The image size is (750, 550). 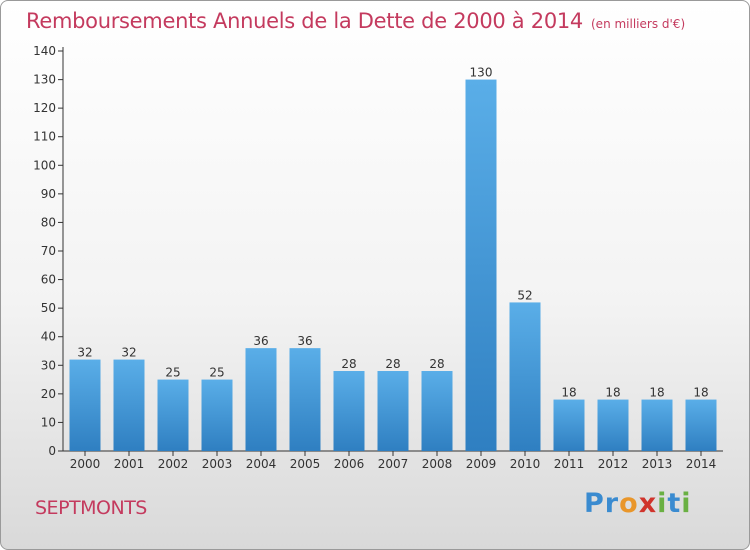 What do you see at coordinates (48, 280) in the screenshot?
I see `y-tick-label: 60` at bounding box center [48, 280].